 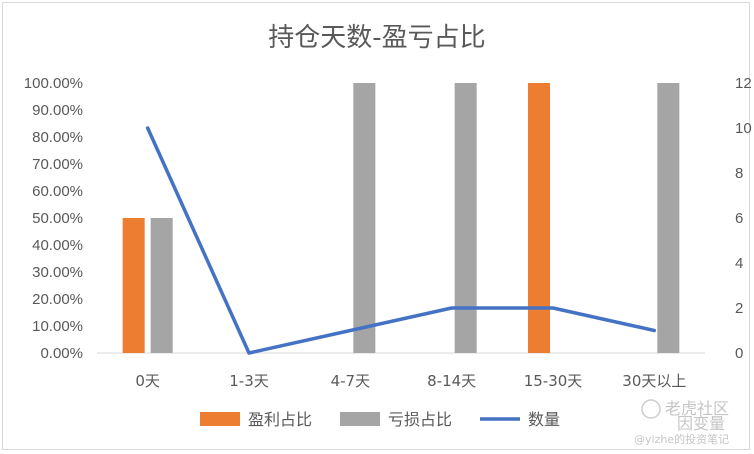 What do you see at coordinates (57, 326) in the screenshot?
I see `left-tick-label: 10.00%` at bounding box center [57, 326].